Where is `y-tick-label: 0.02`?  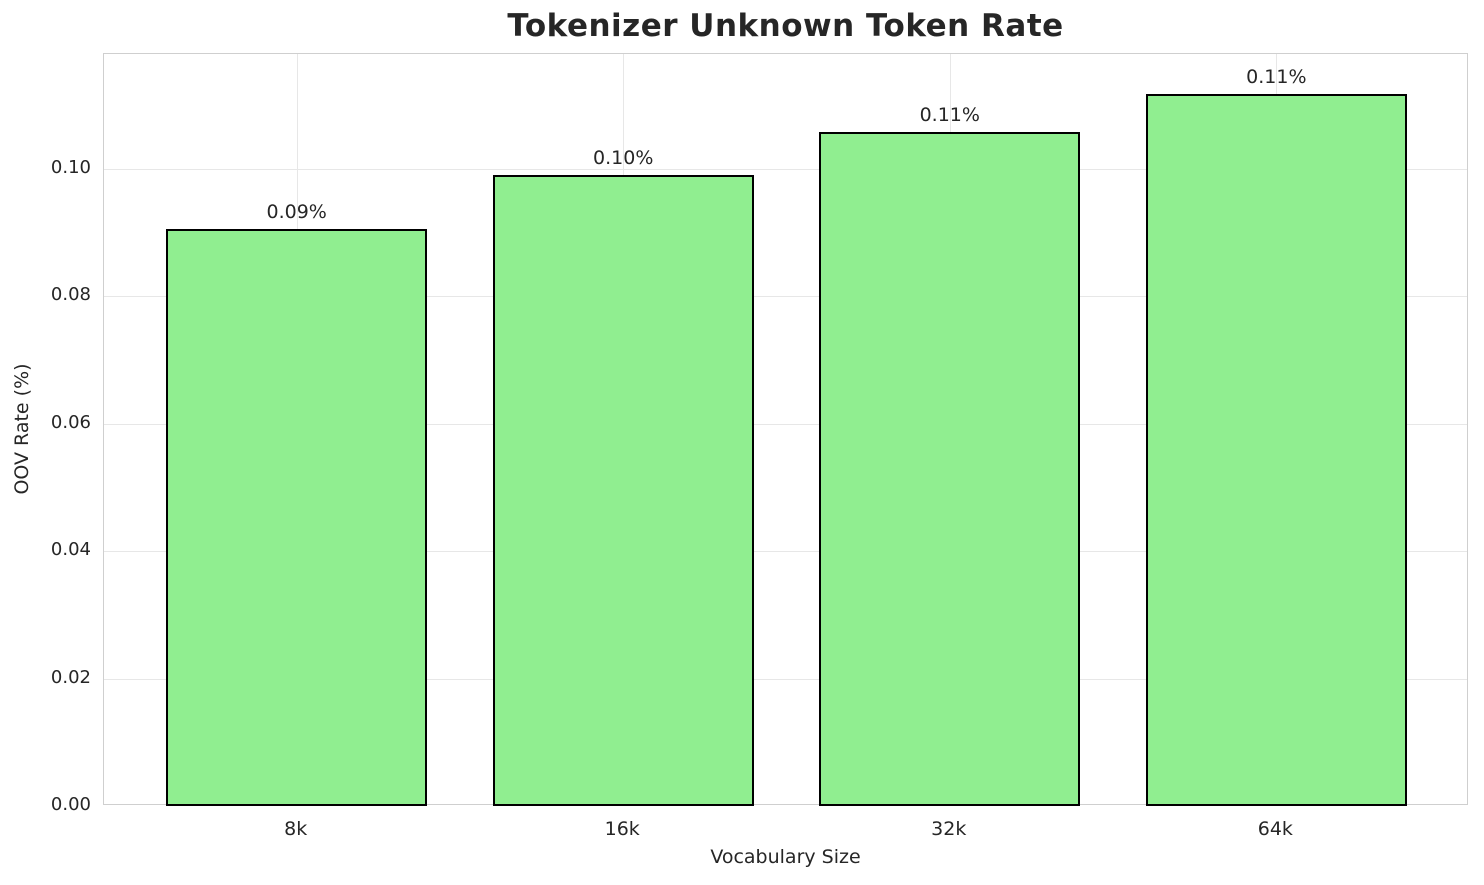
y-tick-label: 0.02 is located at coordinates (70, 677).